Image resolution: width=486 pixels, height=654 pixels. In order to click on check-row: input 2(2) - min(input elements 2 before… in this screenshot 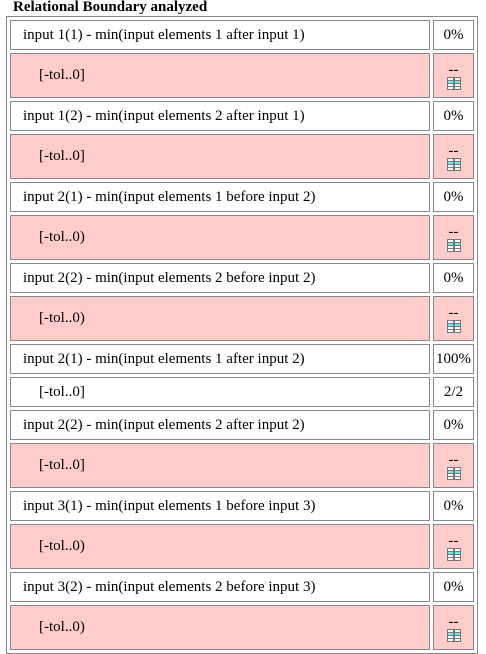, I will do `click(242, 278)`.